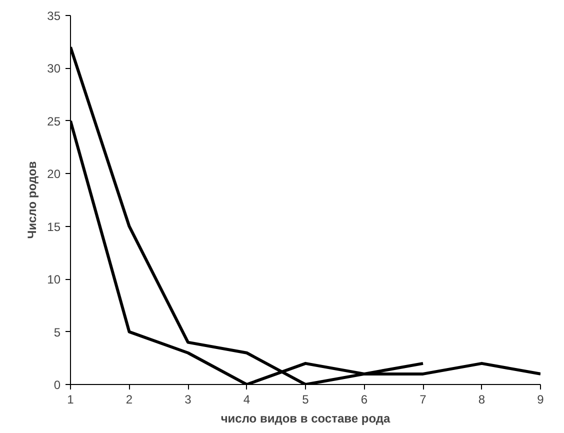 The width and height of the screenshot is (564, 433). I want to click on x-tick-label: 4, so click(246, 399).